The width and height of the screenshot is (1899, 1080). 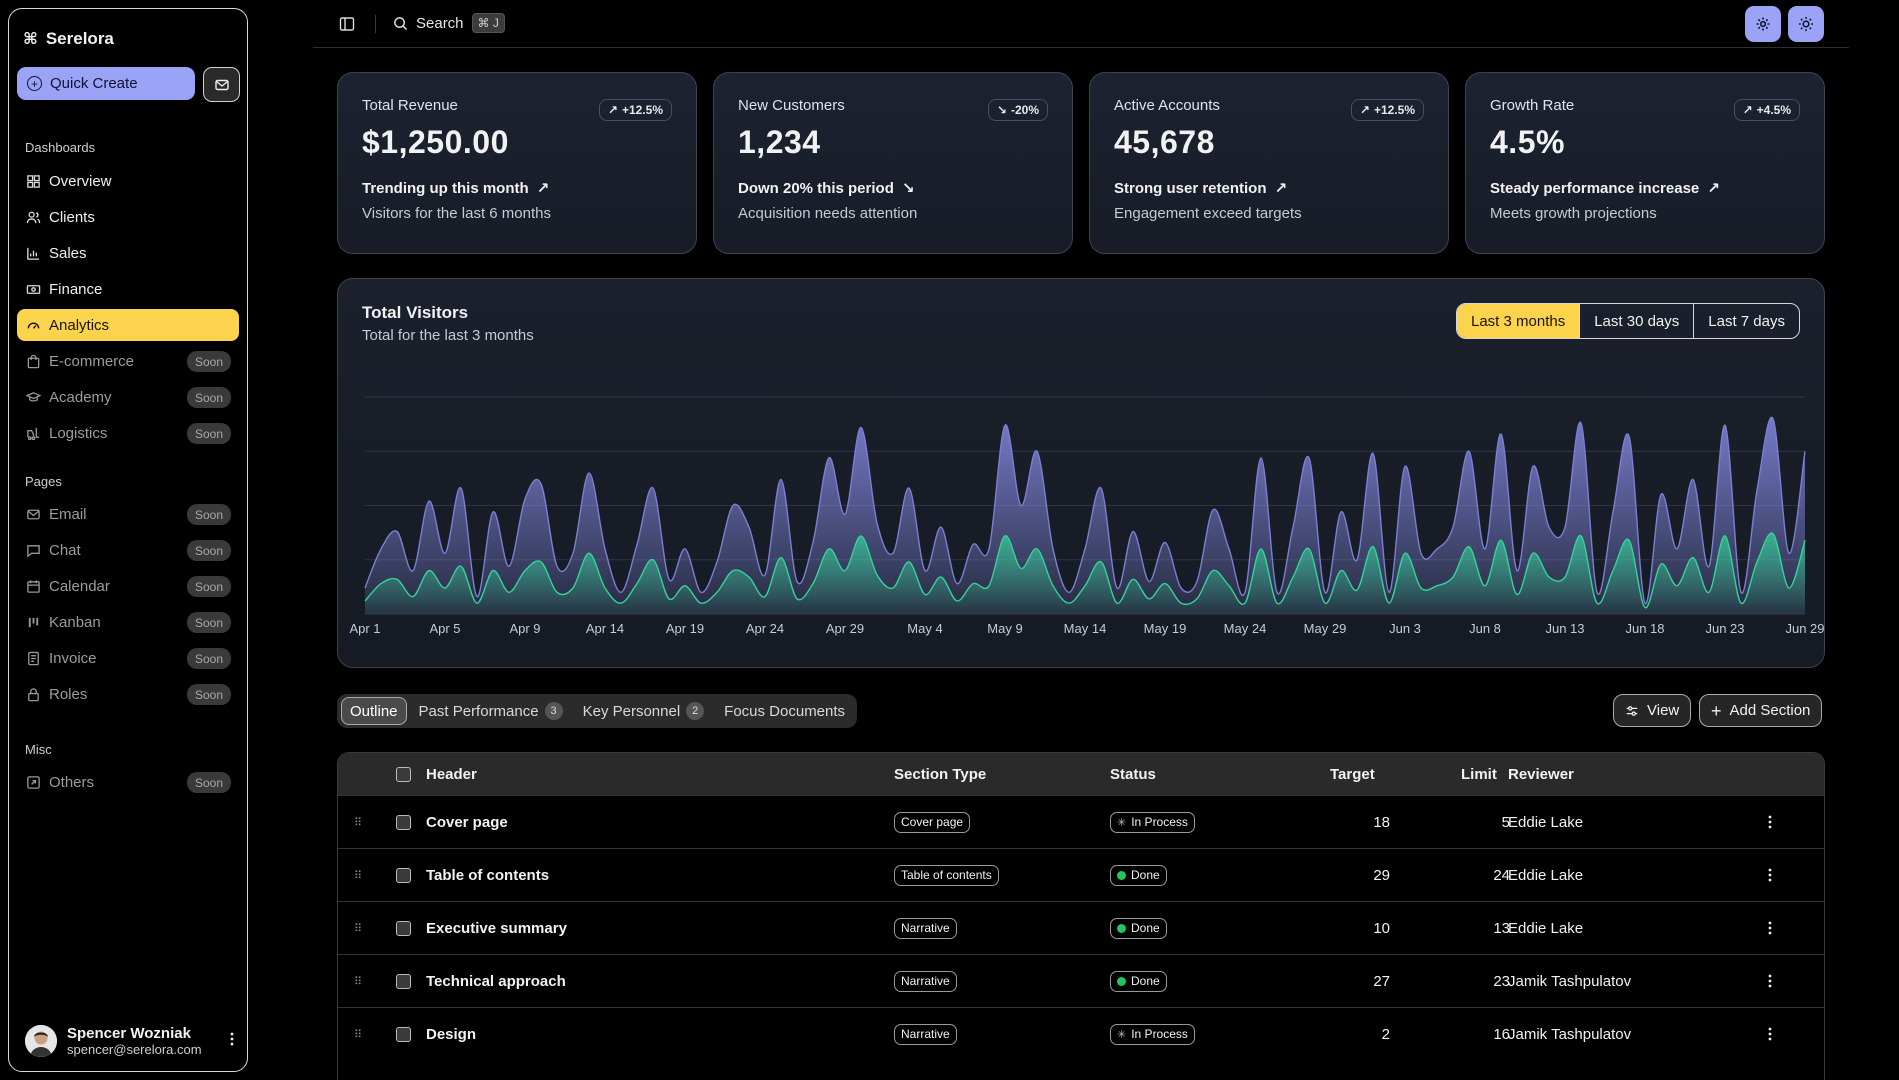 What do you see at coordinates (128, 361) in the screenshot?
I see `sidebar-item-ecommerce: E-commerce Soon` at bounding box center [128, 361].